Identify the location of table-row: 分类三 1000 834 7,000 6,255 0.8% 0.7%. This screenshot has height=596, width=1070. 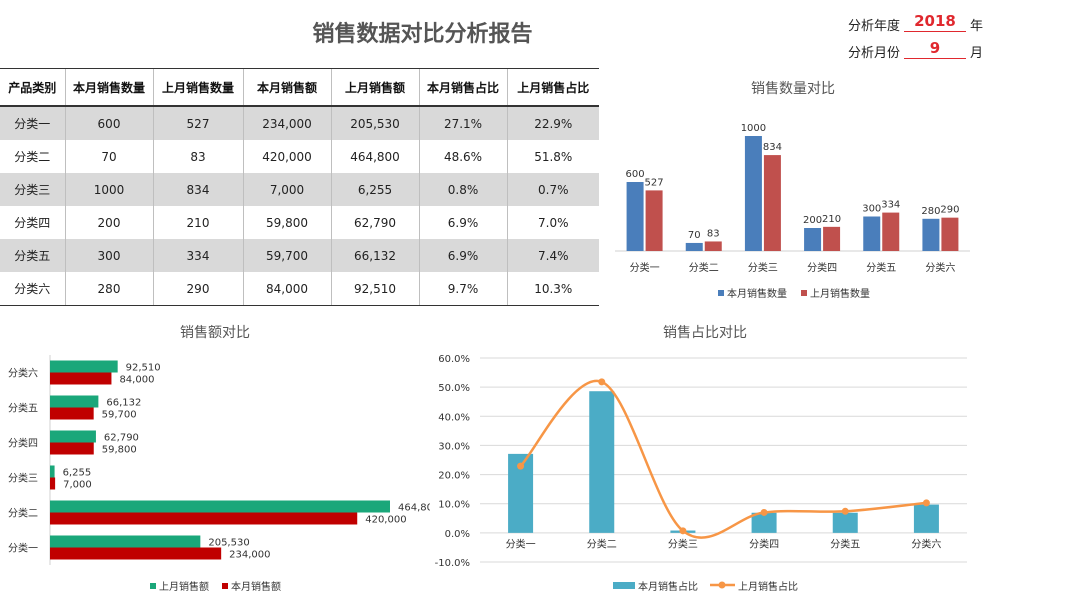
(299, 189).